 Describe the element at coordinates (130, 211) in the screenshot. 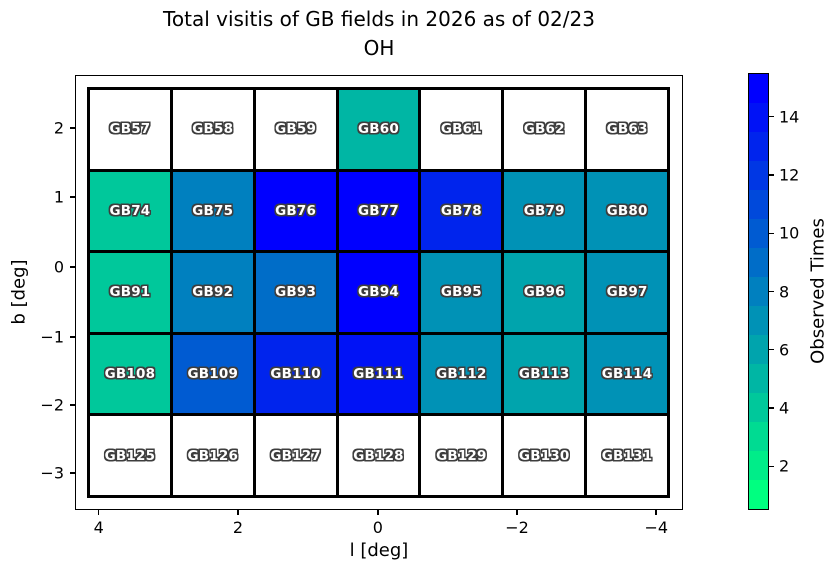

I see `grid-cell-GB74: GB74` at that location.